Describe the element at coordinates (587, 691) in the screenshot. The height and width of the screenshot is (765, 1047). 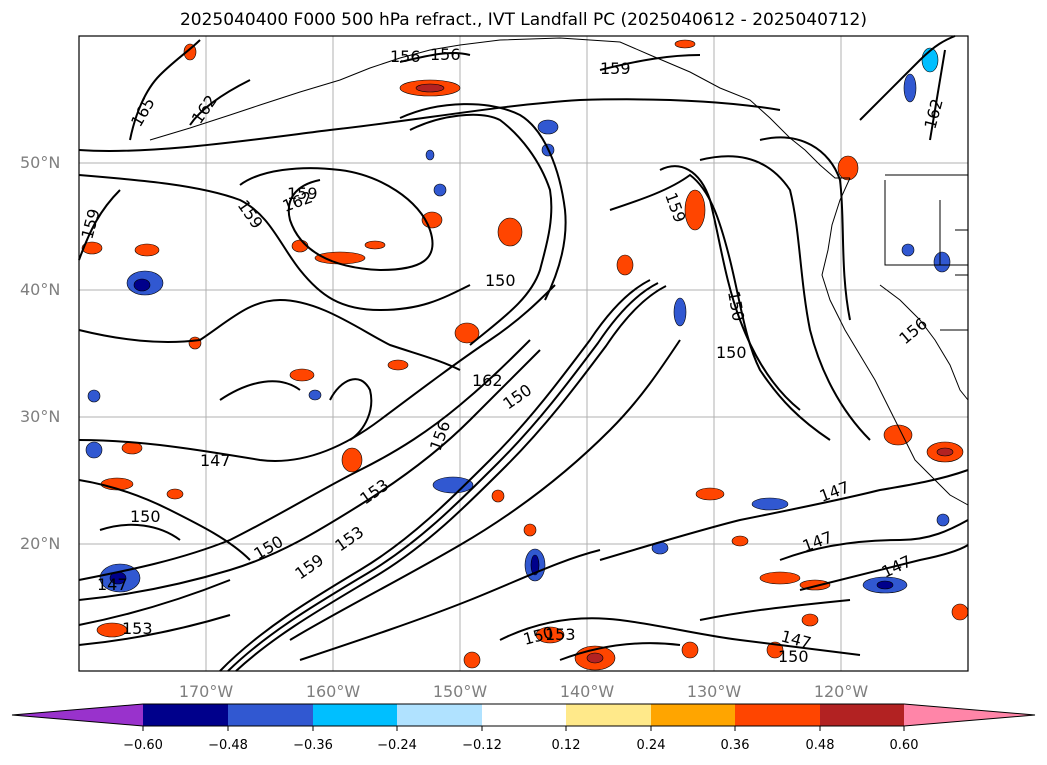
I see `lon-label: 140°W` at that location.